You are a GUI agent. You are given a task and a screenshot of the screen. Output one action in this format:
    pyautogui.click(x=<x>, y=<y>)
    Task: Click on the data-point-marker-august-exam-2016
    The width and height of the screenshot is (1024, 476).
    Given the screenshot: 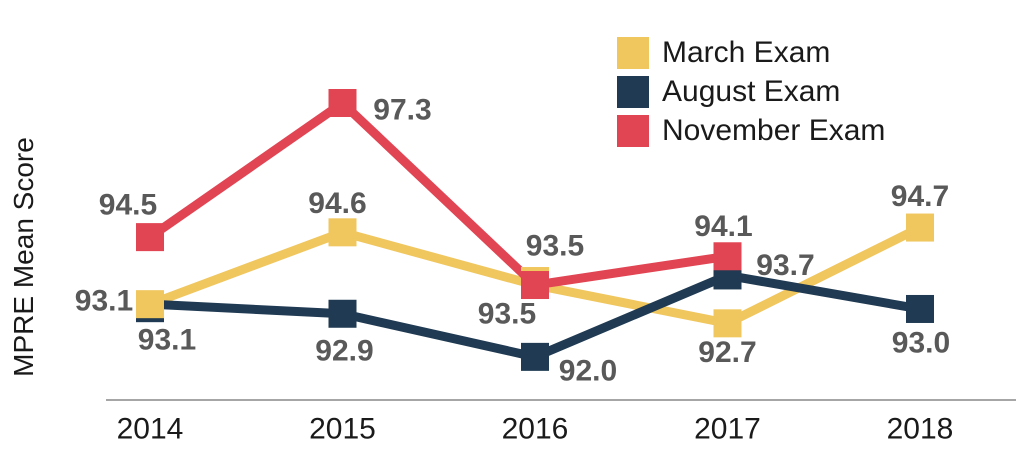 What is the action you would take?
    pyautogui.click(x=535, y=356)
    